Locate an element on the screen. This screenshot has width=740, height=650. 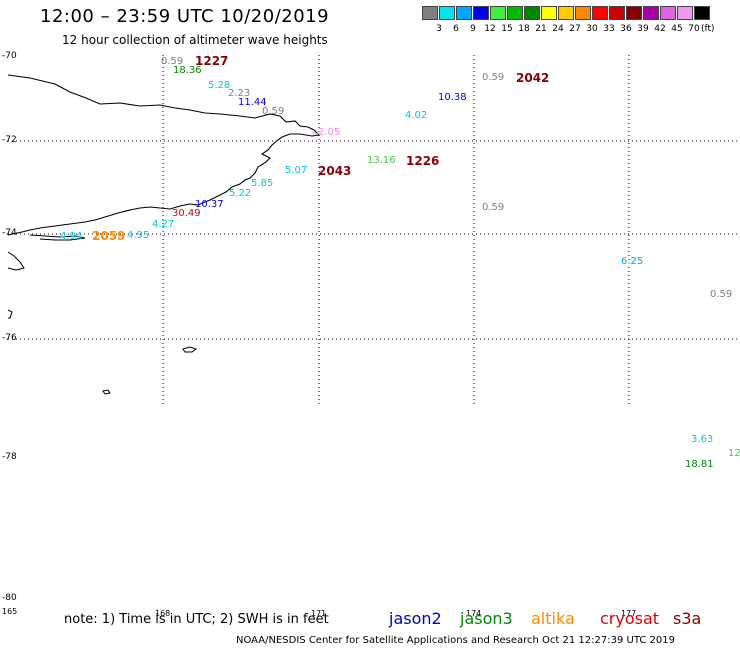
lat-label: -80 is located at coordinates (9, 598).